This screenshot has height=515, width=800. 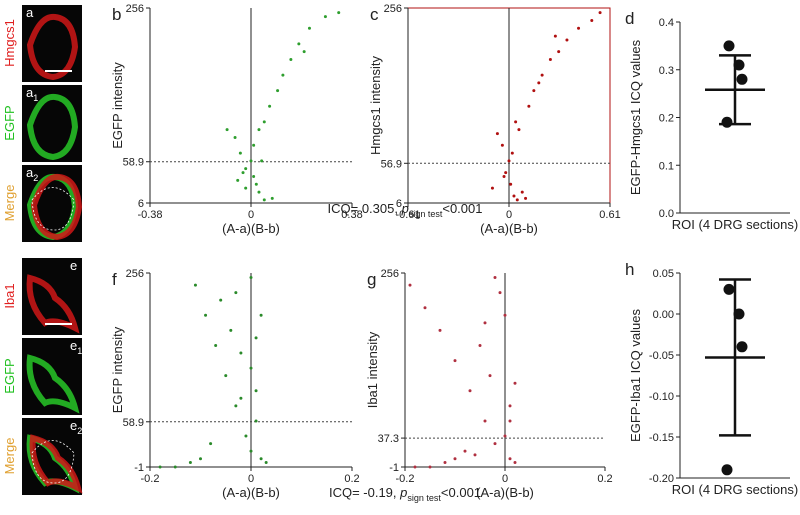 I want to click on annotation-text: ICQ= -0.19,, so click(x=364, y=492).